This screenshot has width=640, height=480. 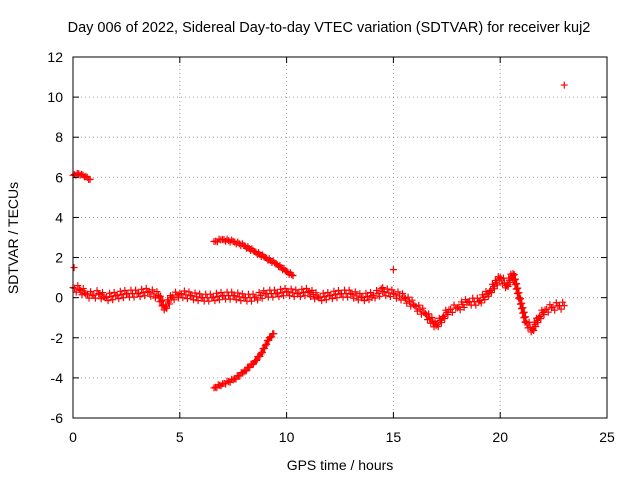 I want to click on y-tick-label: 4, so click(x=59, y=217).